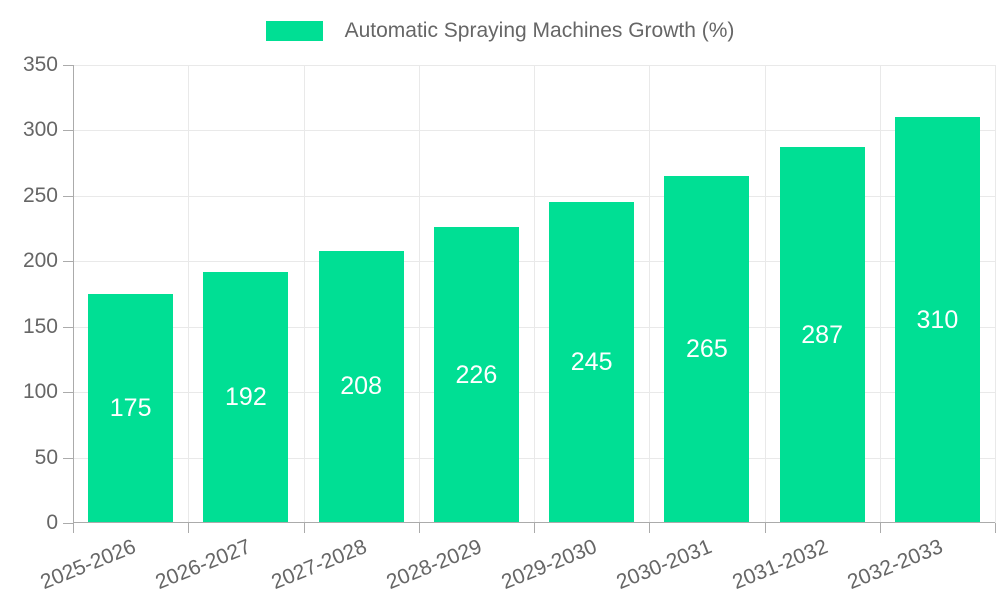  What do you see at coordinates (52, 522) in the screenshot?
I see `y-axis-label: 0` at bounding box center [52, 522].